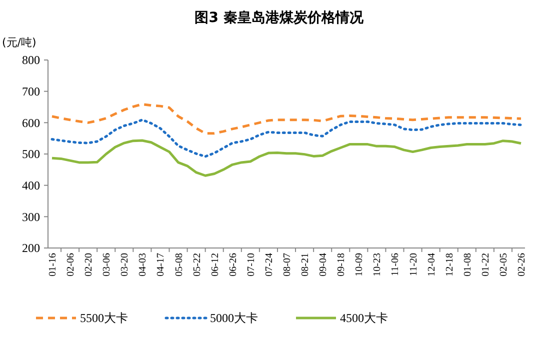 The width and height of the screenshot is (542, 340). I want to click on x-tick-label: 08-21, so click(306, 264).